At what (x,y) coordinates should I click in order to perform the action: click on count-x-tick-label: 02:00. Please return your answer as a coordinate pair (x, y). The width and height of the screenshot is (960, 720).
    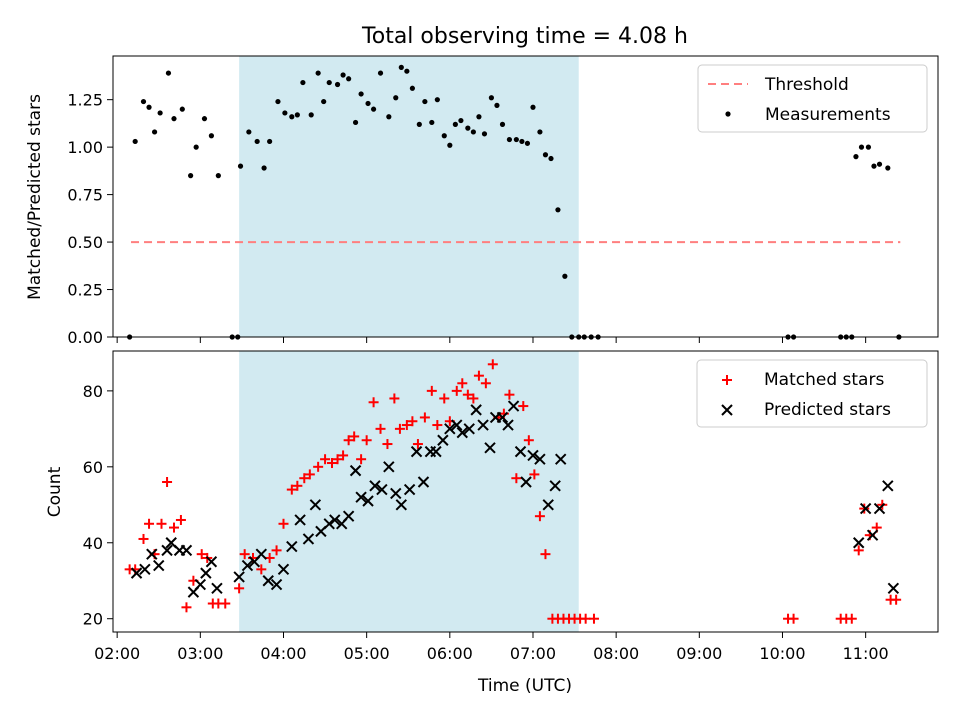
    Looking at the image, I should click on (117, 653).